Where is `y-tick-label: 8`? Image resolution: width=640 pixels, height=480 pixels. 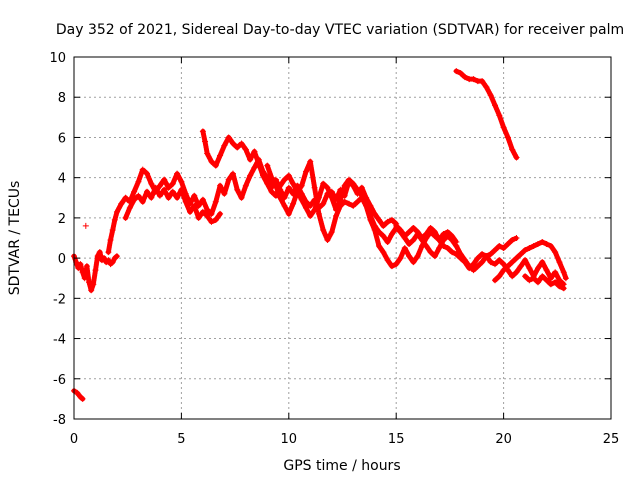 y-tick-label: 8 is located at coordinates (62, 98).